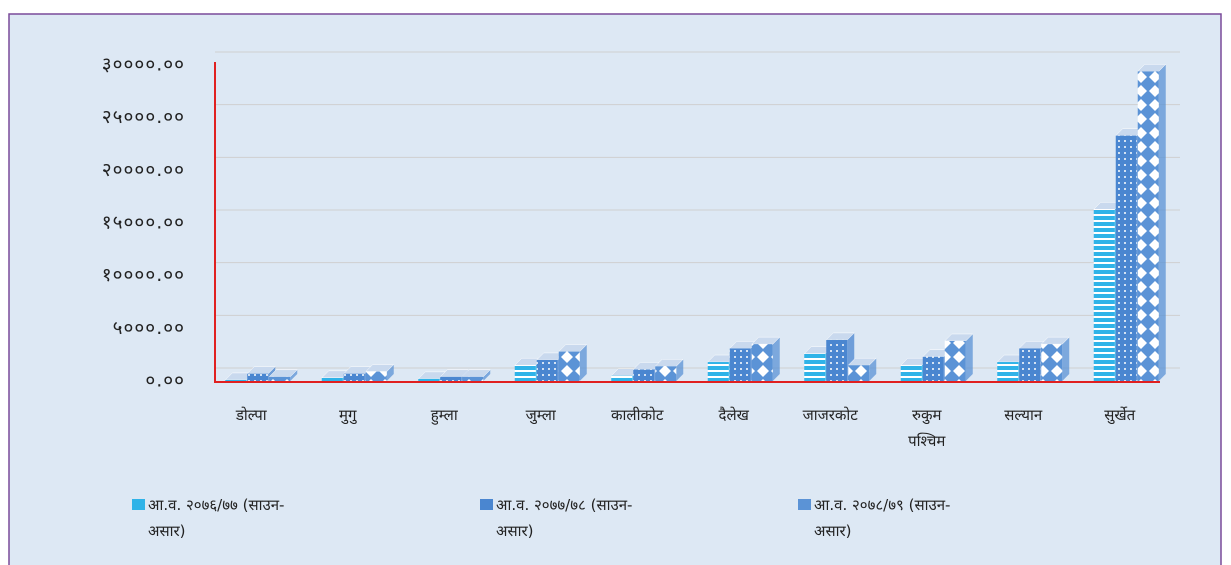  I want to click on x-tick-line: कालीकोट, so click(637, 415).